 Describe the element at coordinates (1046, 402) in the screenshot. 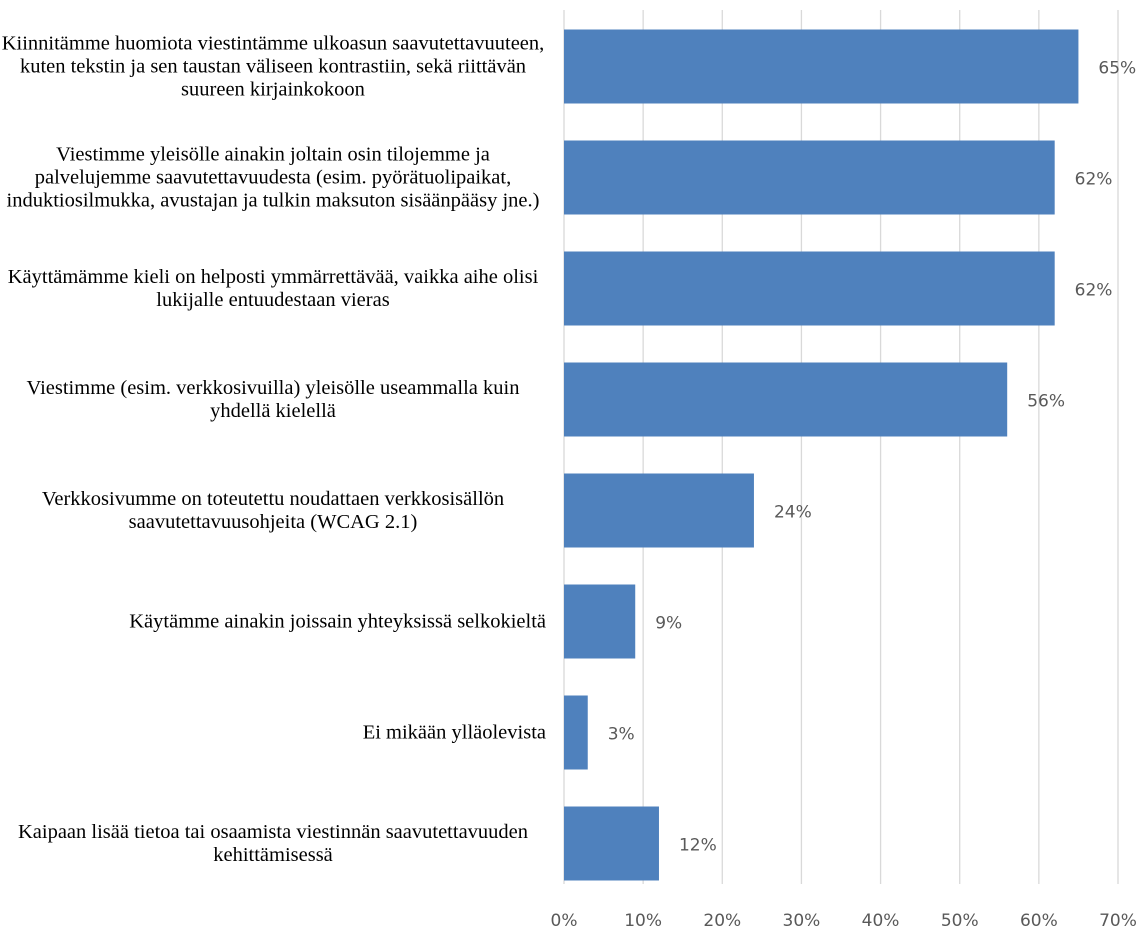

I see `data-label: 56%` at that location.